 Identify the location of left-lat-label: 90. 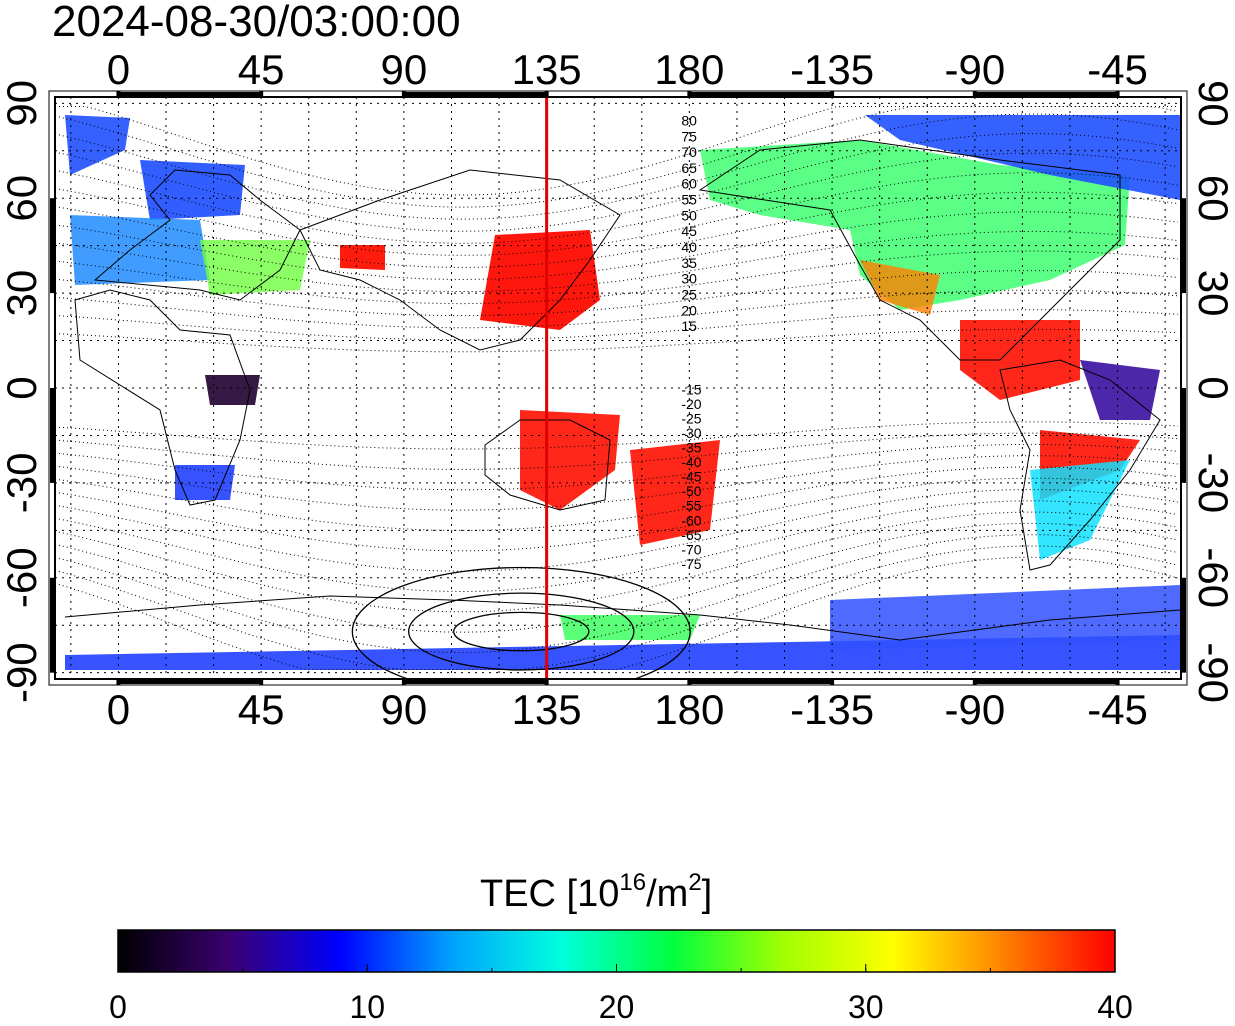
(22, 103).